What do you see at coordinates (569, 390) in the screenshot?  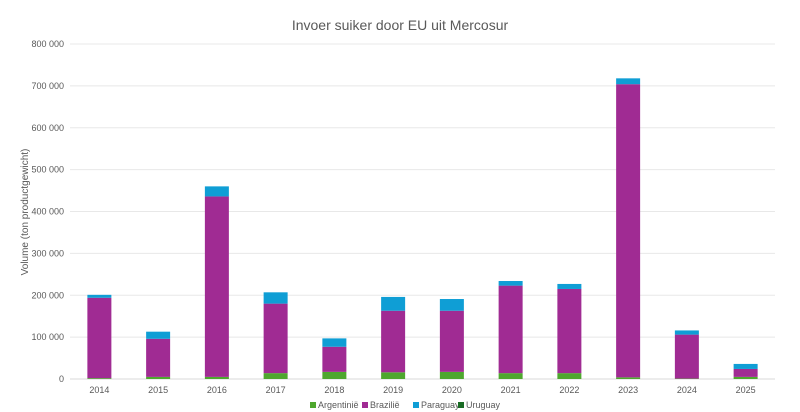 I see `x-tick-label: 2022` at bounding box center [569, 390].